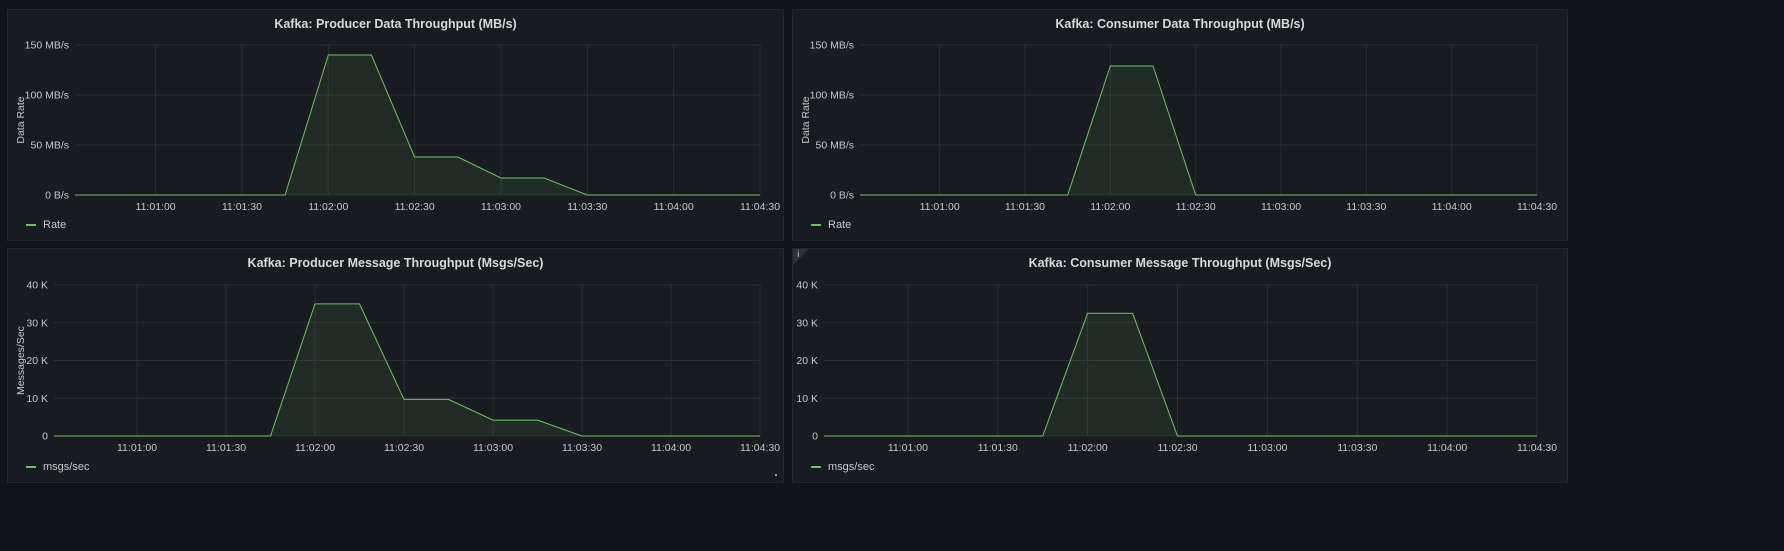 Image resolution: width=1784 pixels, height=551 pixels. I want to click on panel-title: Kafka: Consumer Data Throughput (MB/s), so click(1180, 24).